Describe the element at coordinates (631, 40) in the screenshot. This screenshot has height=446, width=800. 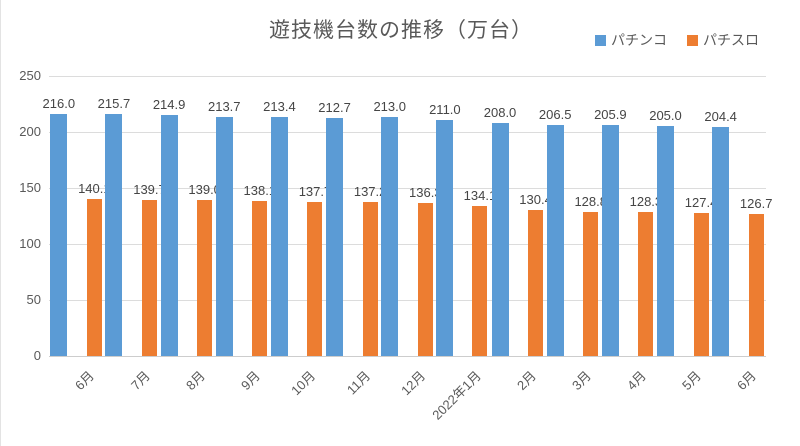
I see `legend-item-pachinko: パチンコ` at that location.